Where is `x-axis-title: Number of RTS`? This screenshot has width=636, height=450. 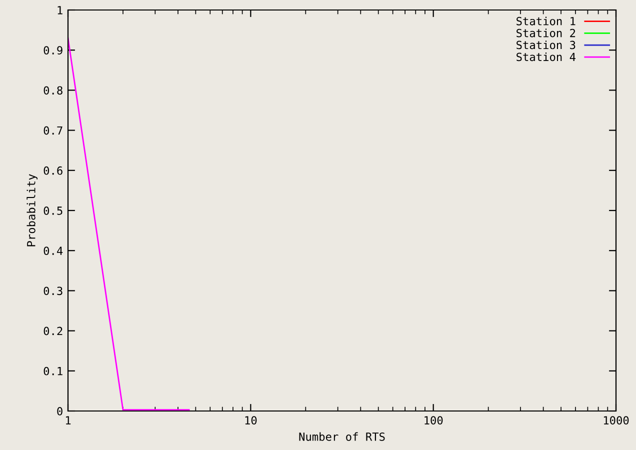 x-axis-title: Number of RTS is located at coordinates (342, 436).